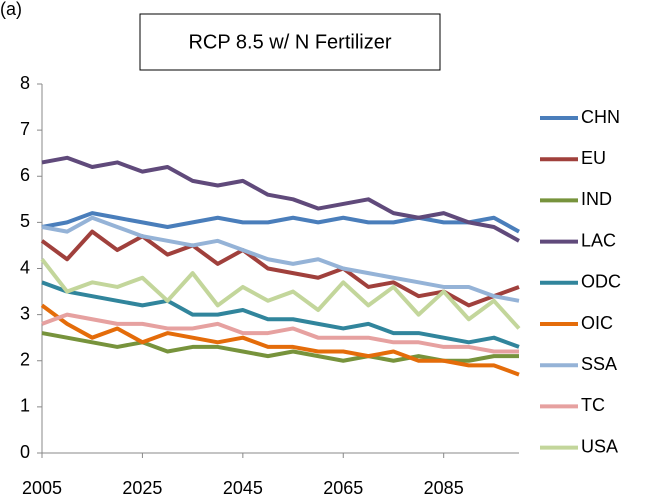 This screenshot has width=651, height=500. I want to click on legend-label: SSA, so click(599, 364).